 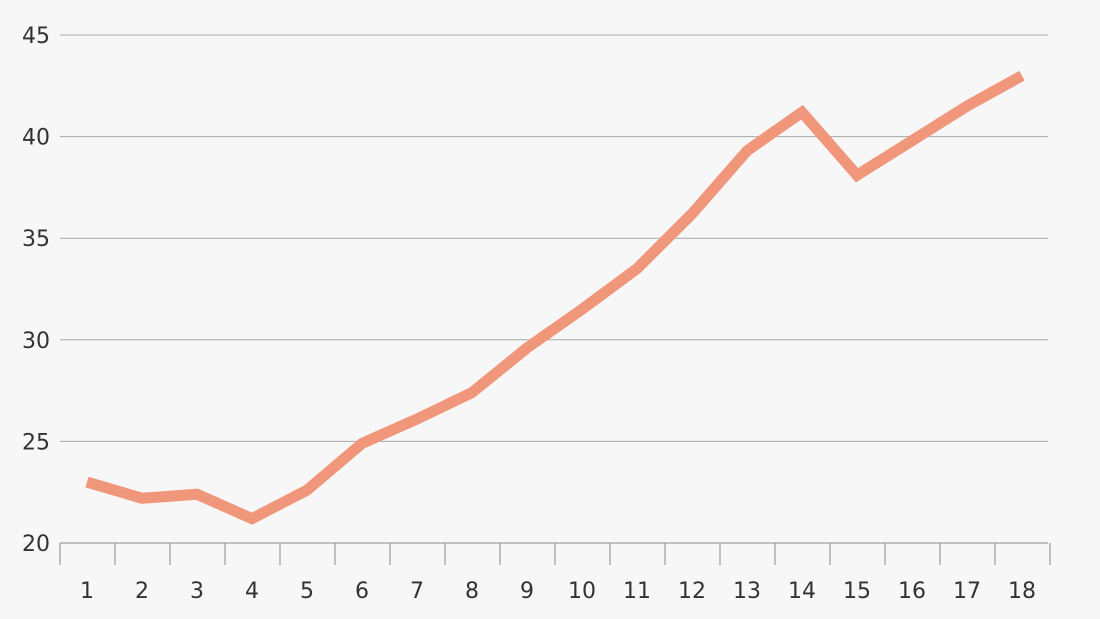 I want to click on x-tick-label: 14, so click(x=802, y=591).